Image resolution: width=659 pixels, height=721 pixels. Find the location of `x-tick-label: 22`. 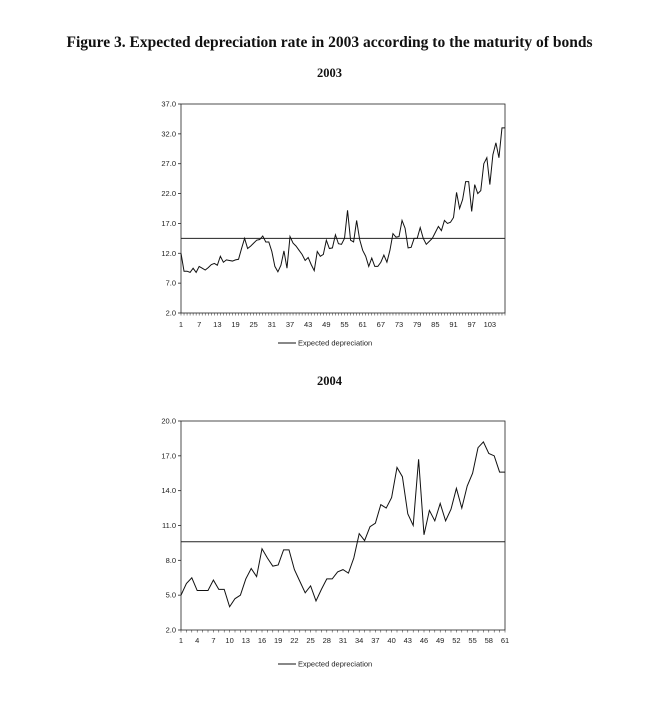

x-tick-label: 22 is located at coordinates (294, 640).